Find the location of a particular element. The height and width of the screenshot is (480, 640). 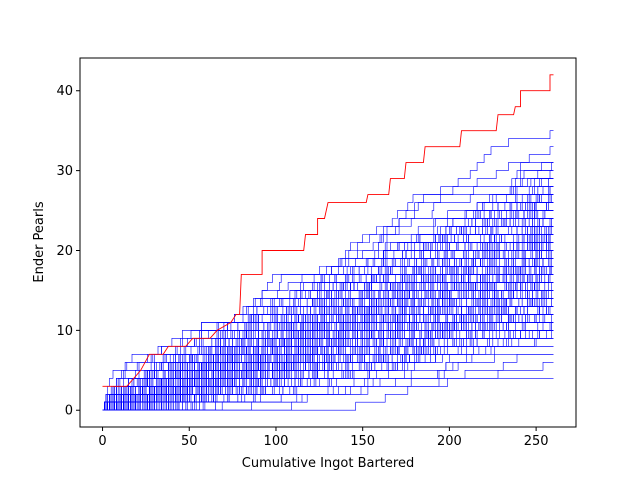

y-axis-label: Ender Pearls is located at coordinates (39, 241).